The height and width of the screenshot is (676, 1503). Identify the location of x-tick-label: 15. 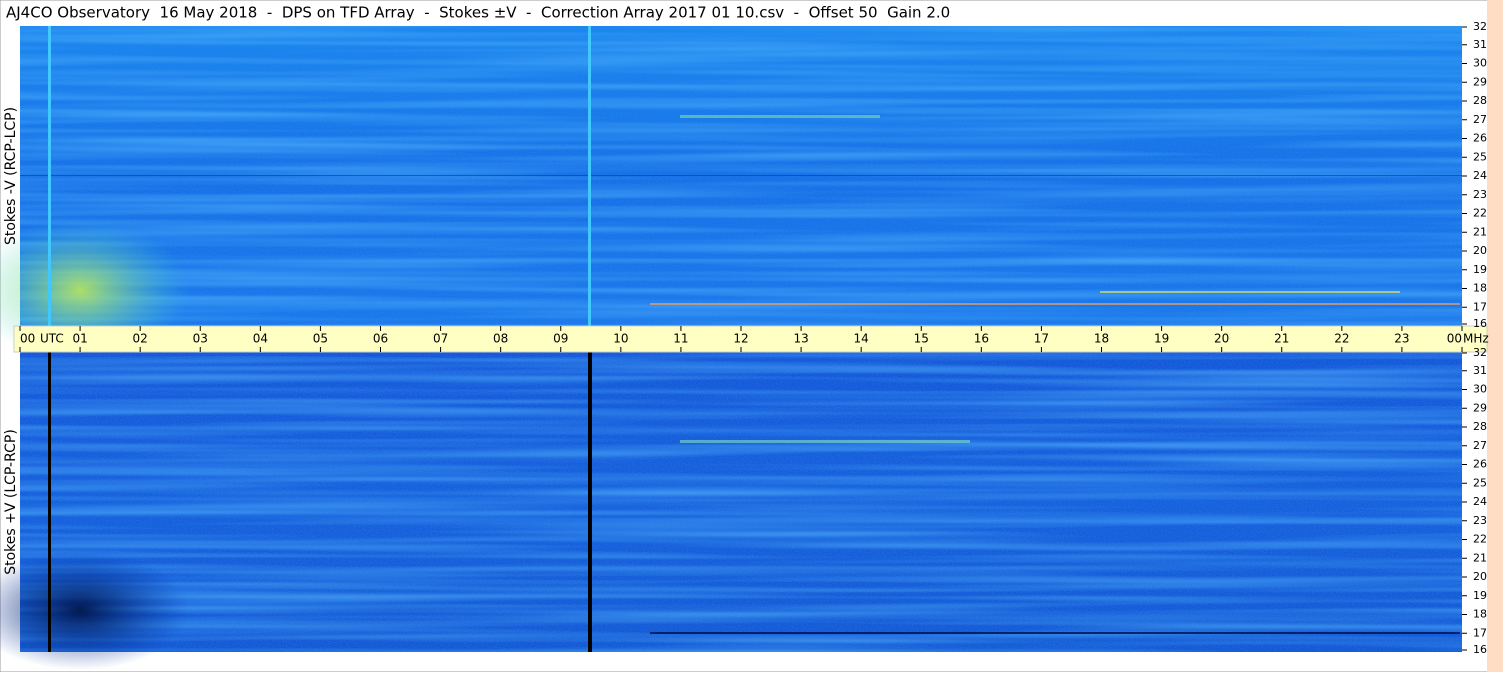
(921, 339).